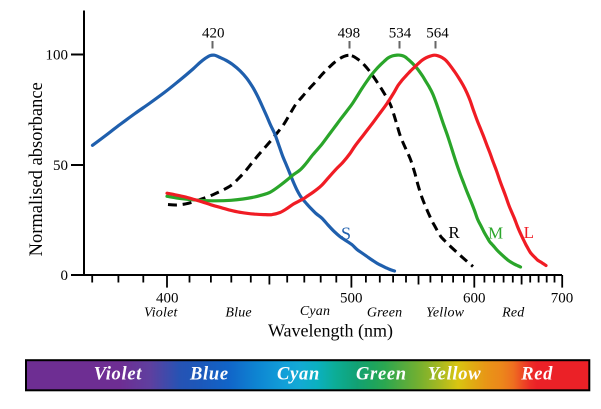 This screenshot has height=409, width=601. I want to click on svg-text: 100, so click(57, 56).